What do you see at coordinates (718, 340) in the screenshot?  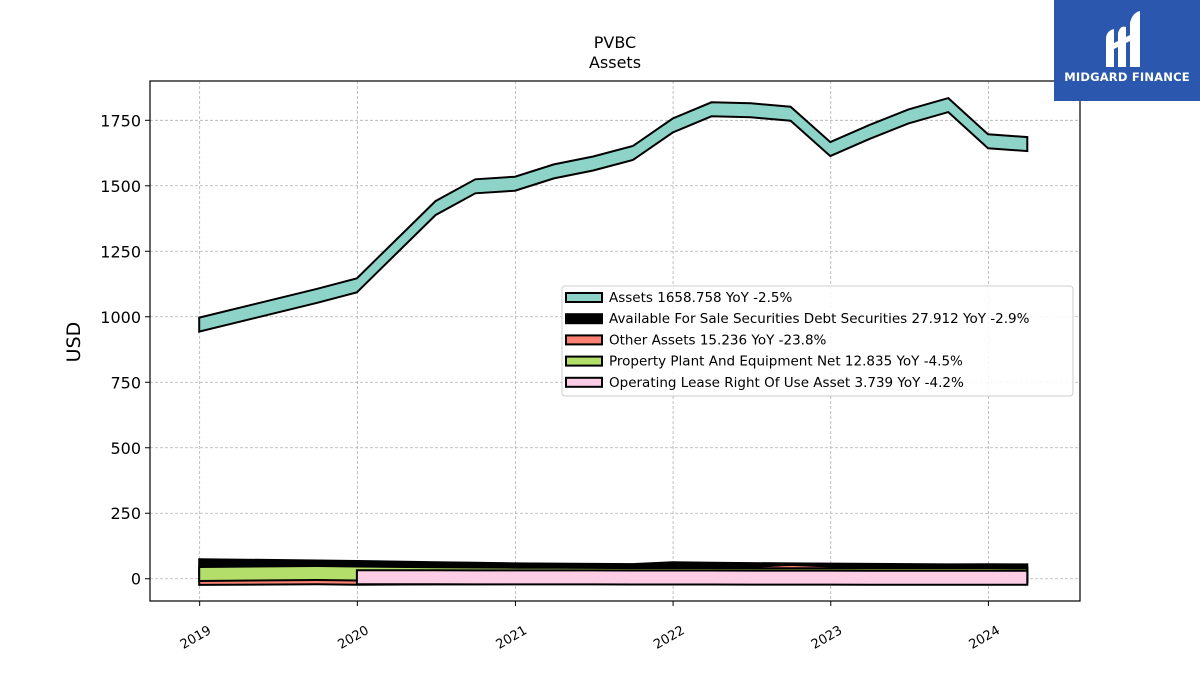 I see `legend-label: Other Assets 15.236 YoY -23.8%` at bounding box center [718, 340].